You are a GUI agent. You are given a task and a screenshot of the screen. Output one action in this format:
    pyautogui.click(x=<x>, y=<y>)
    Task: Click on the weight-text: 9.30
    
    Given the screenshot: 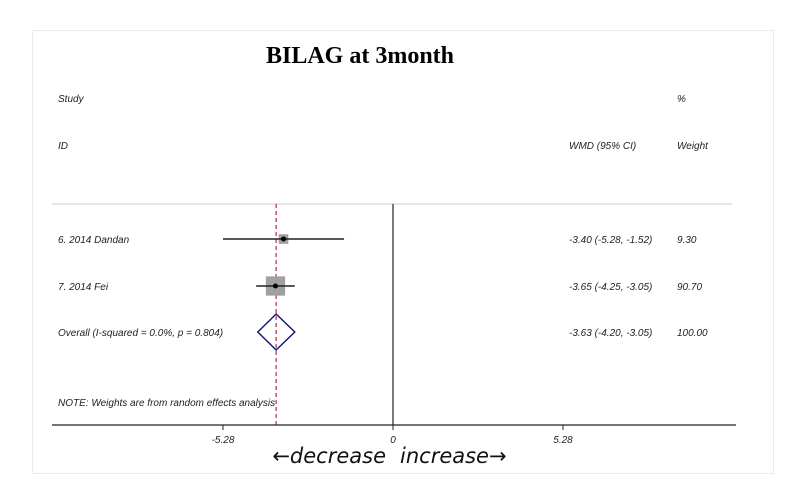 What is the action you would take?
    pyautogui.click(x=687, y=240)
    